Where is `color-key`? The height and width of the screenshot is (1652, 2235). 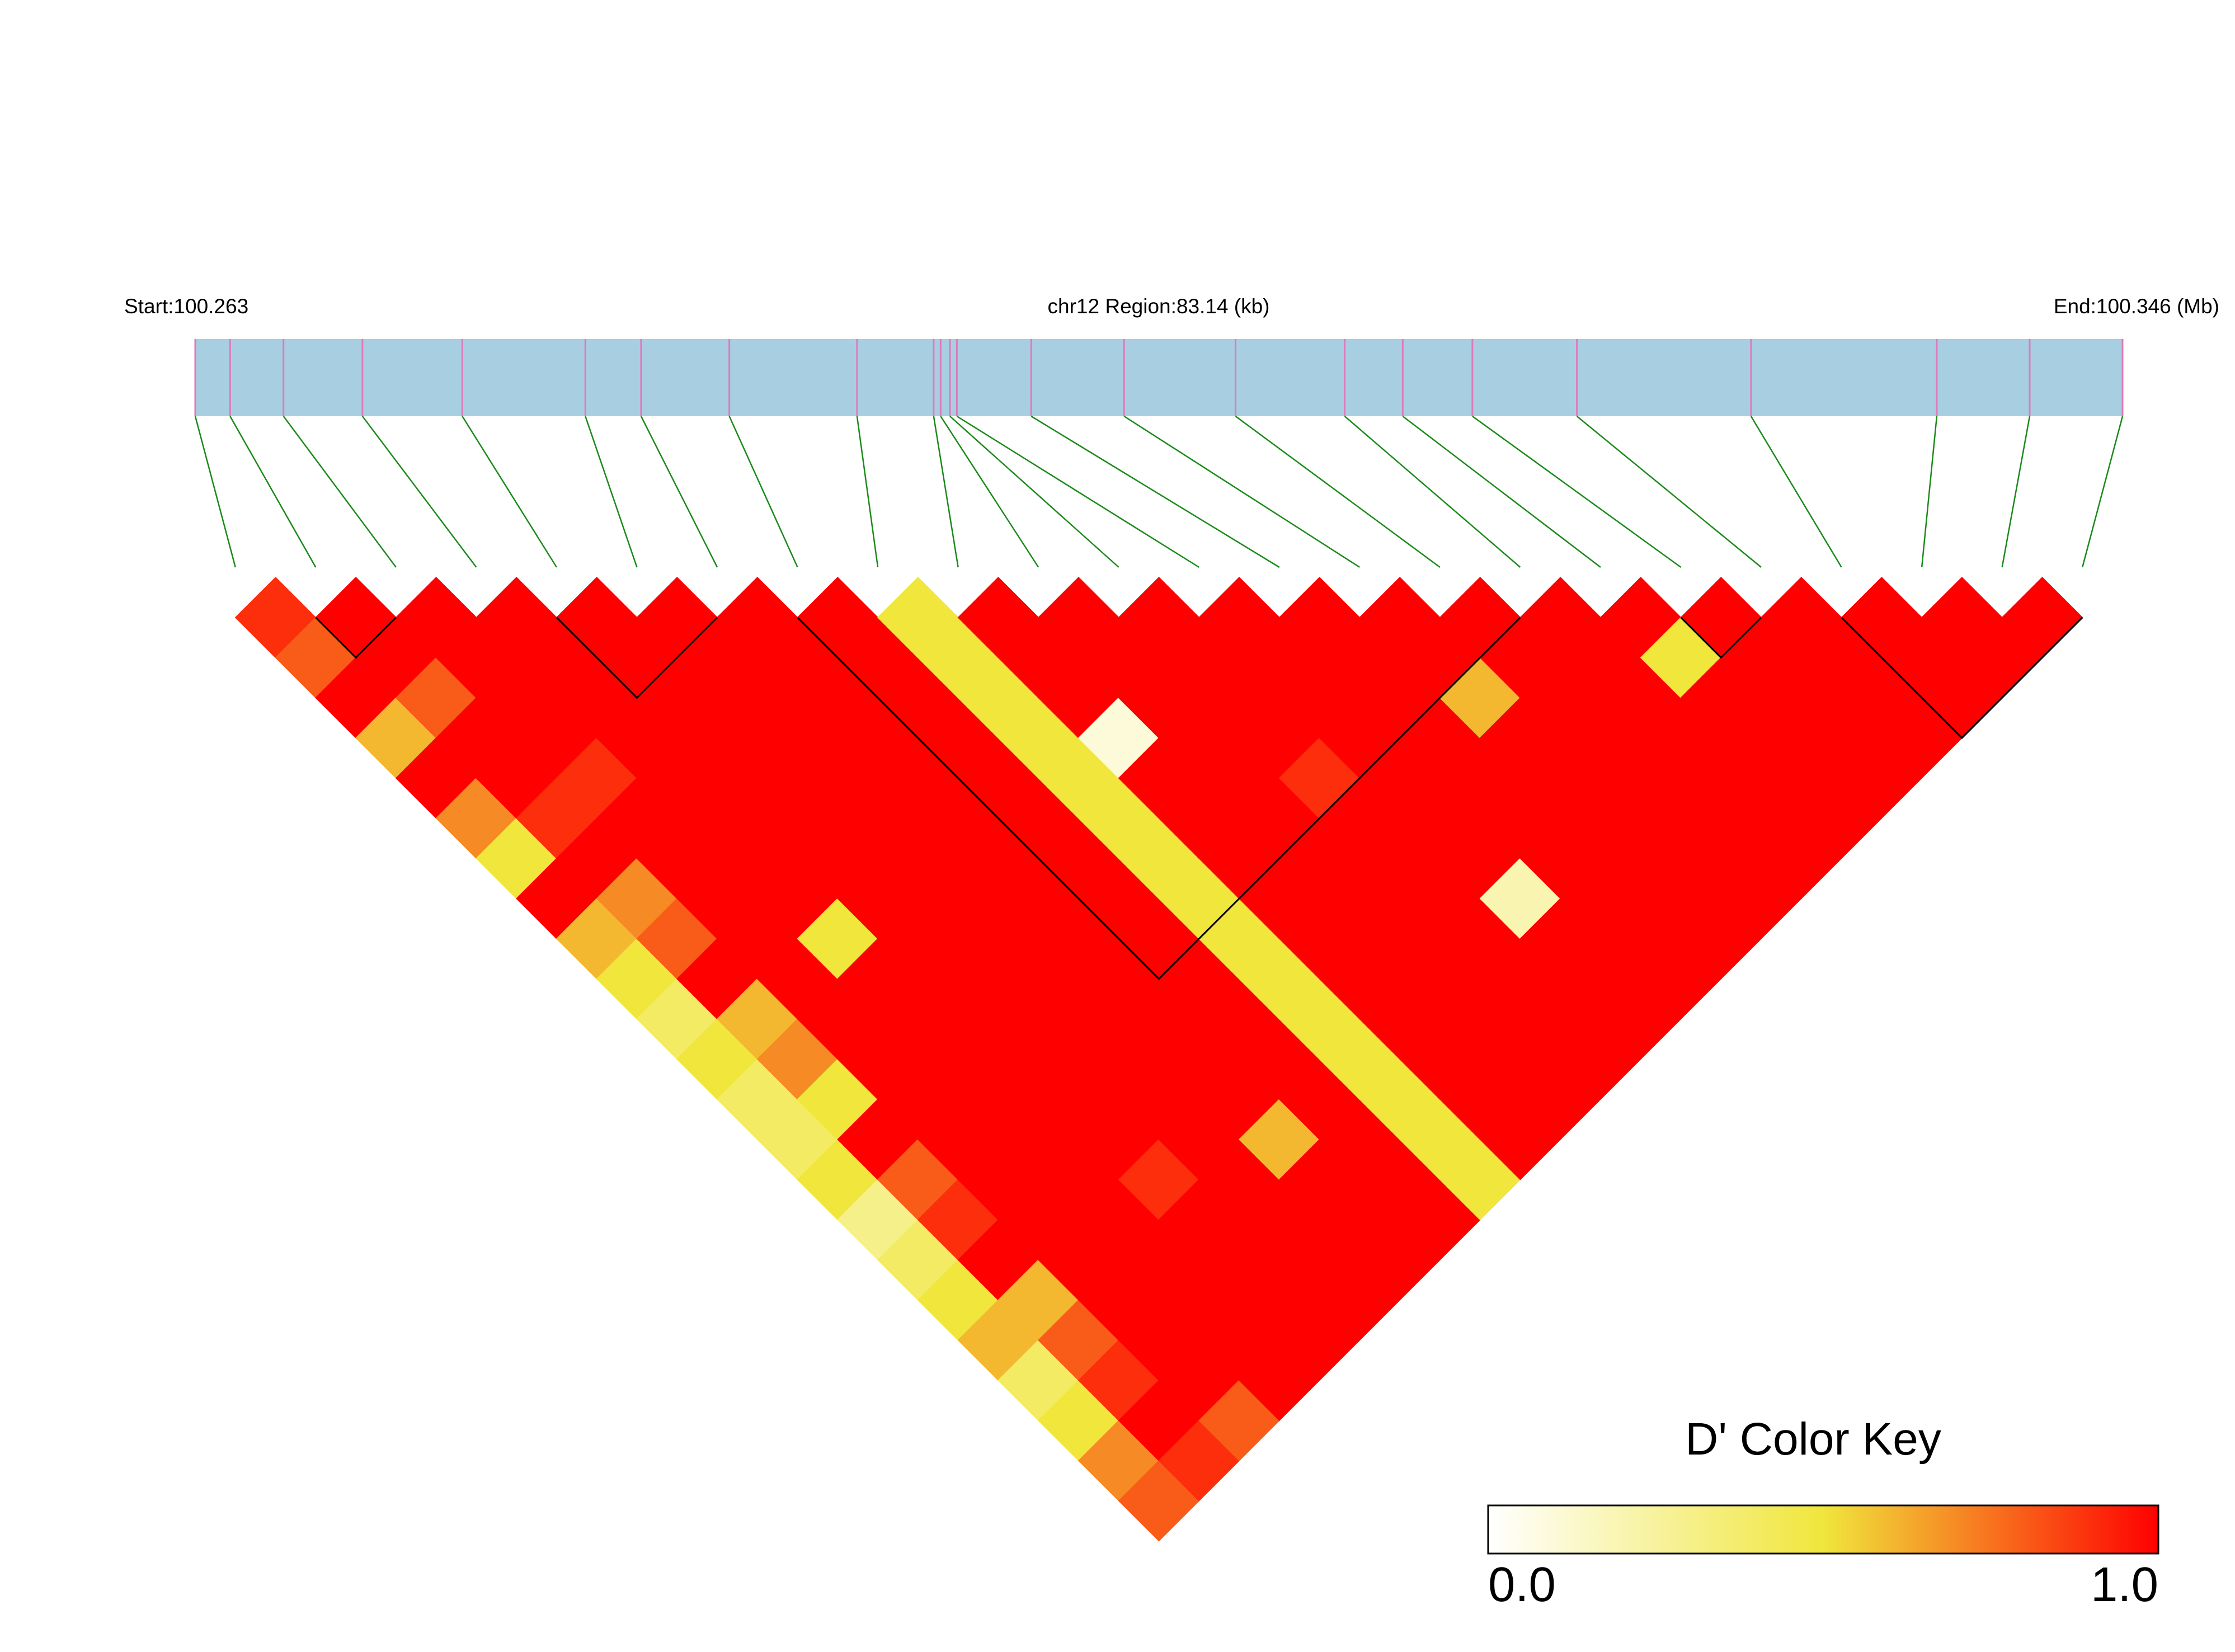 color-key is located at coordinates (1823, 1529).